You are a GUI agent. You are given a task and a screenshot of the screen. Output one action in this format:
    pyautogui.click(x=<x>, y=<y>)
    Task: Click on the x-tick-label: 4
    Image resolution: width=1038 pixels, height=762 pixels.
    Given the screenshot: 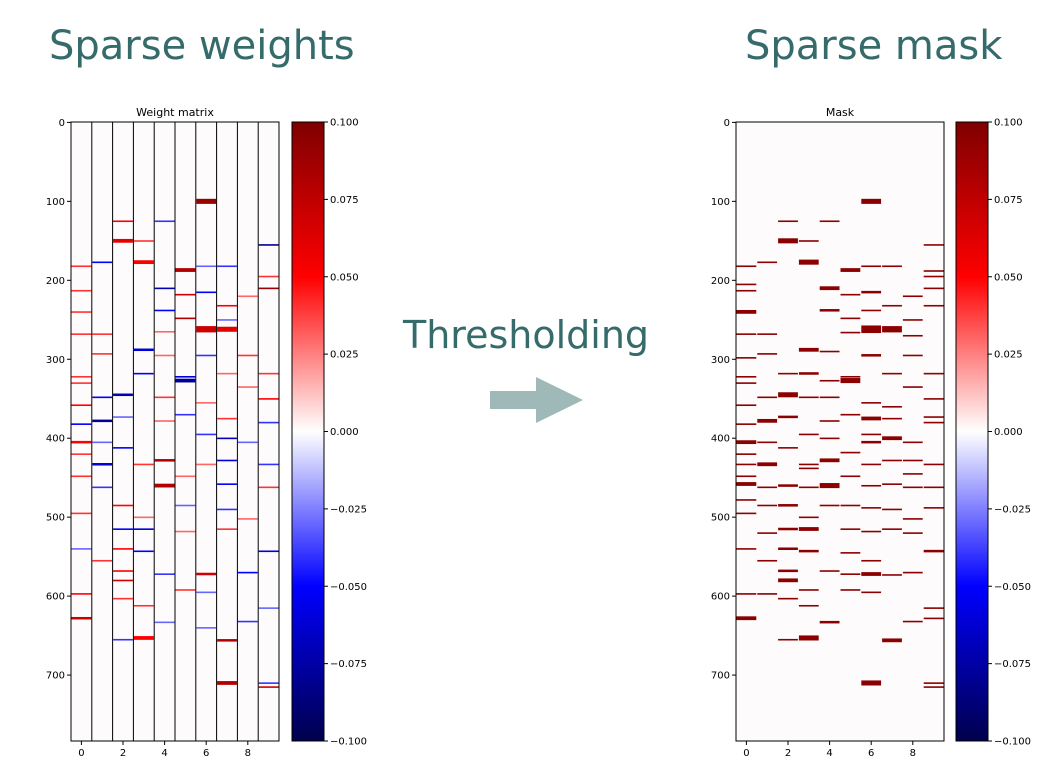 What is the action you would take?
    pyautogui.click(x=829, y=753)
    